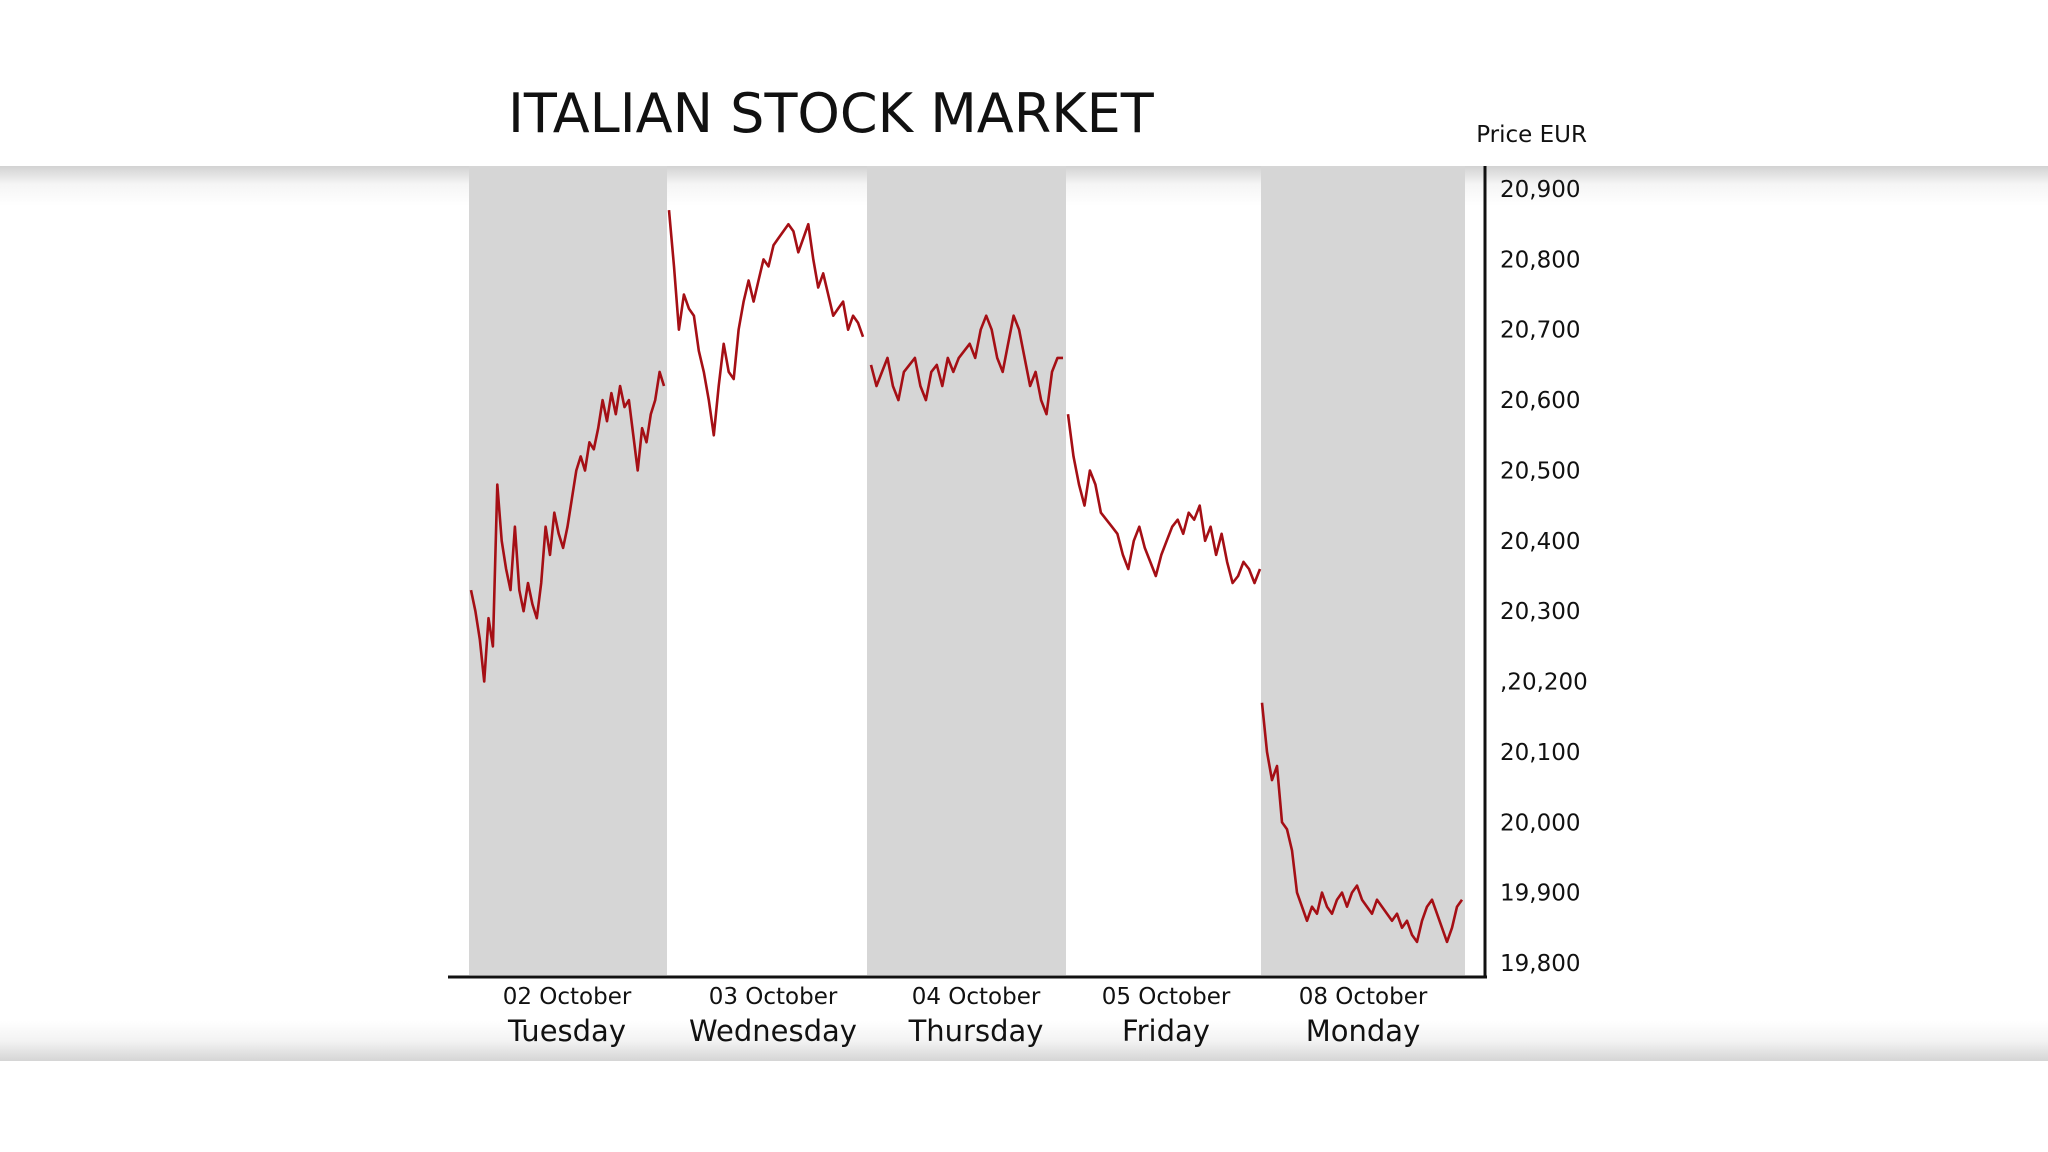 The image size is (2048, 1152). I want to click on y-tick-label: 20,500, so click(1540, 471).